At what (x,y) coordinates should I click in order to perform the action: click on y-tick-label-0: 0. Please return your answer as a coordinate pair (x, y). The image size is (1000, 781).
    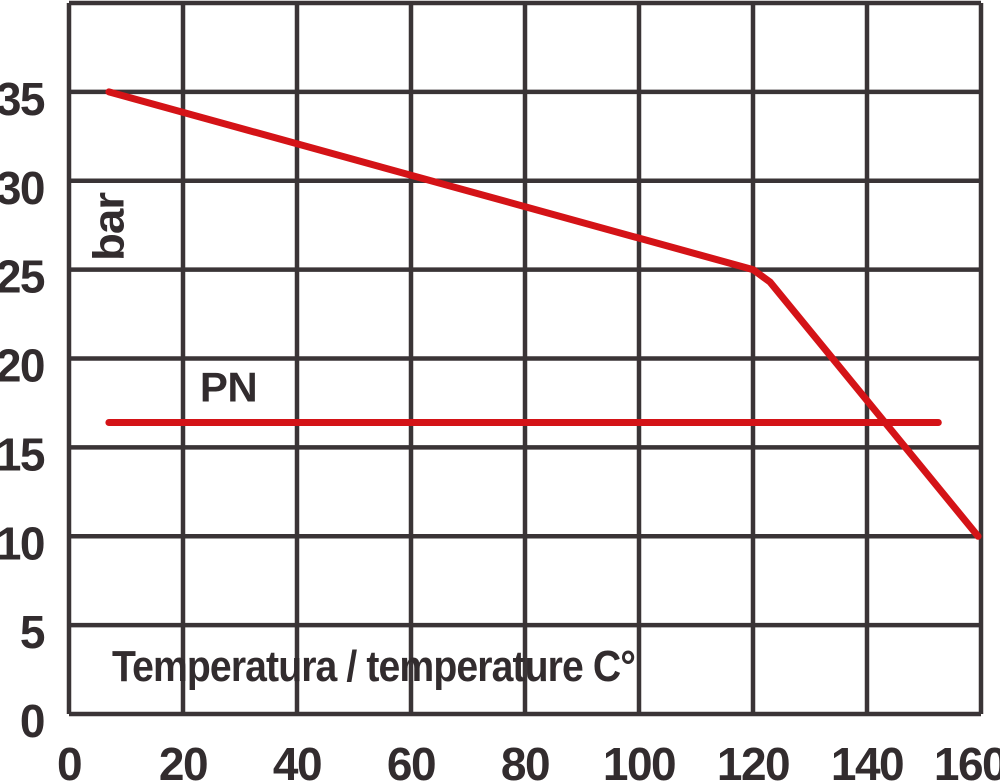
    Looking at the image, I should click on (32, 721).